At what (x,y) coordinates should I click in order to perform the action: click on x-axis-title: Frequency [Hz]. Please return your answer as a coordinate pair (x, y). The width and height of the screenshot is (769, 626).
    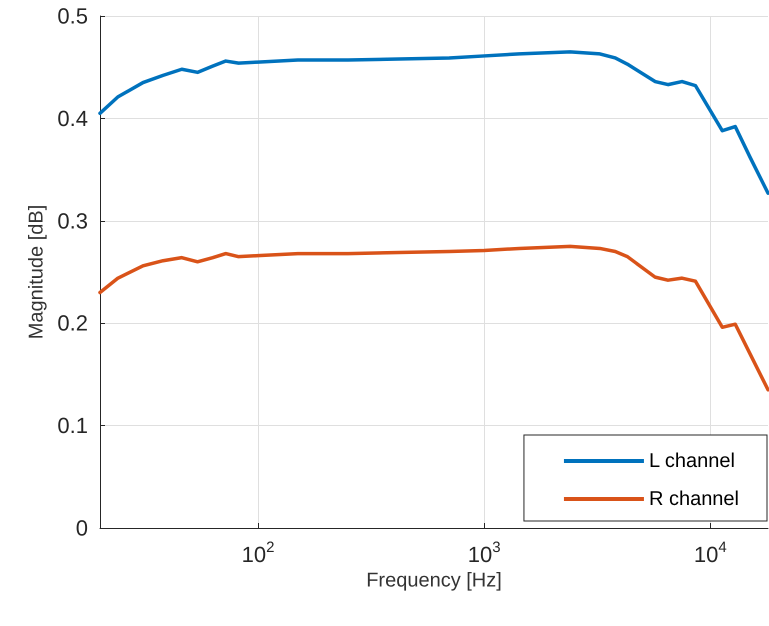
    Looking at the image, I should click on (434, 580).